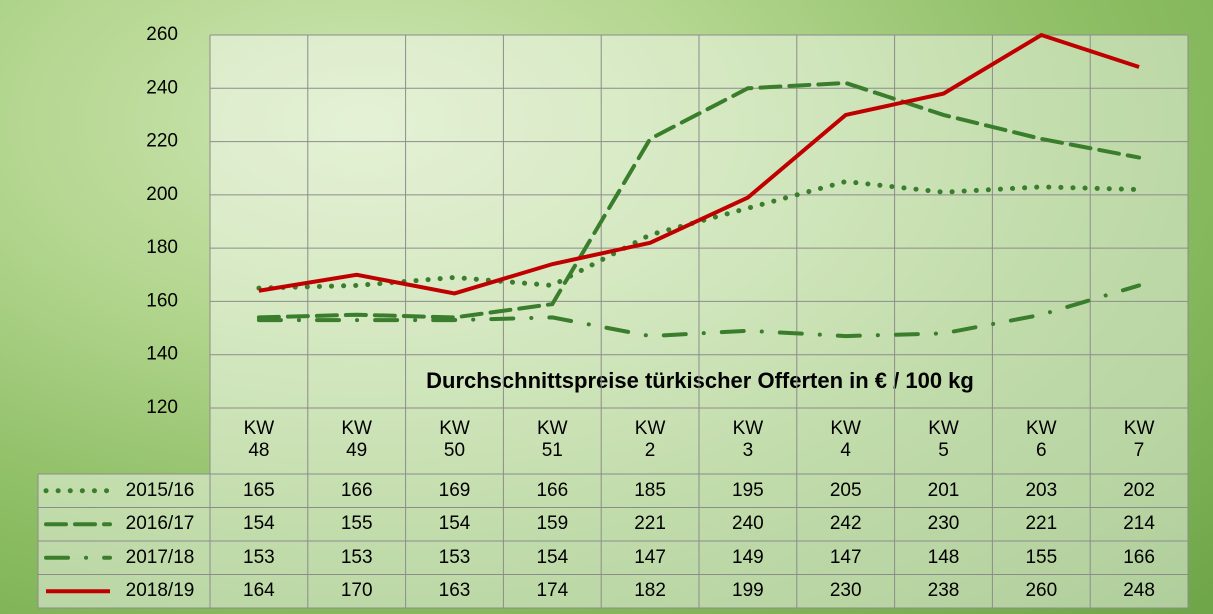 The height and width of the screenshot is (614, 1213). I want to click on x-tick-label: KW 7, so click(1139, 439).